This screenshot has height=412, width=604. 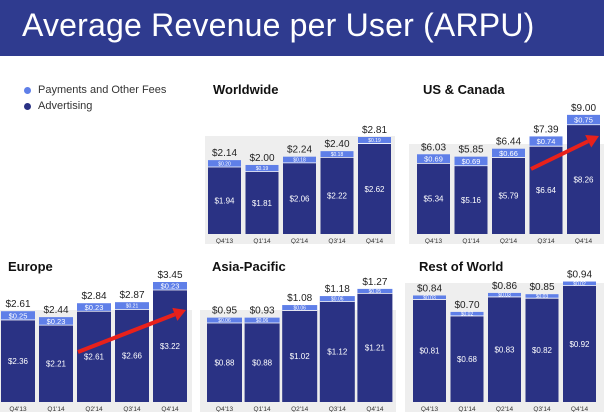 What do you see at coordinates (433, 147) in the screenshot?
I see `us-canada-label-total-0: $6.03` at bounding box center [433, 147].